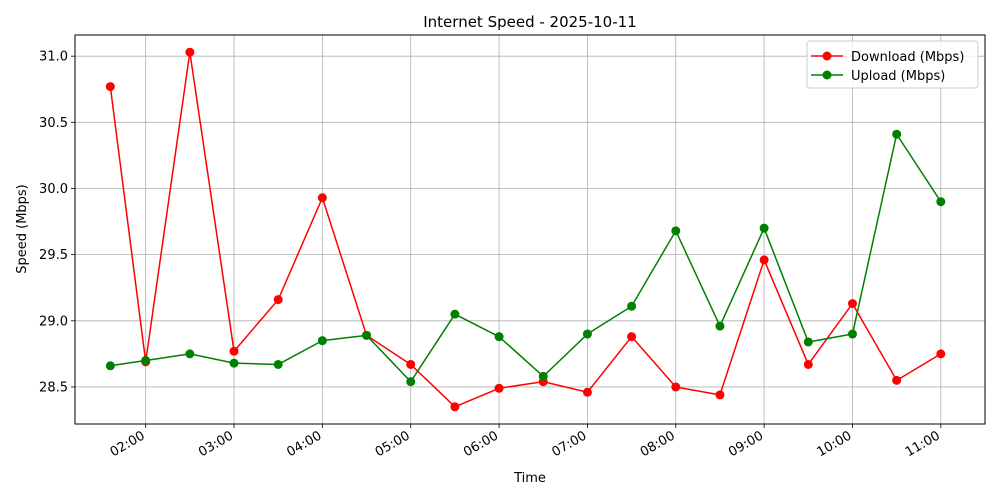 The image size is (1000, 500). I want to click on x-tick-label: 10:00, so click(835, 444).